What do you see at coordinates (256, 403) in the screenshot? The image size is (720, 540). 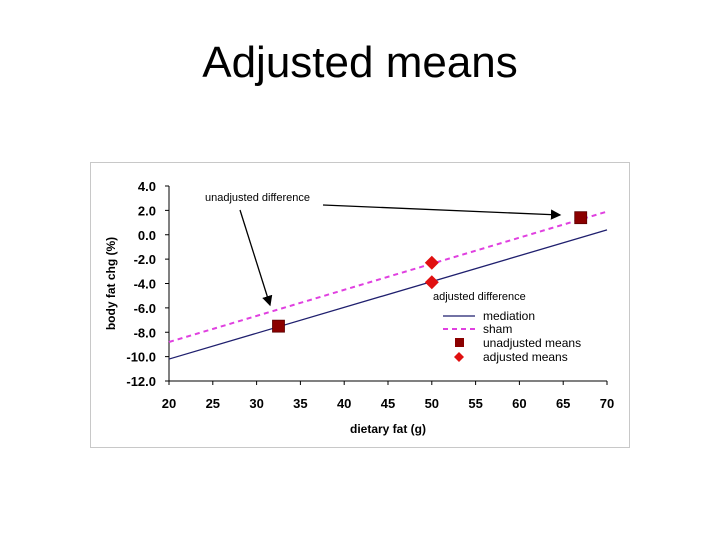 I see `x-tick-label: 30` at bounding box center [256, 403].